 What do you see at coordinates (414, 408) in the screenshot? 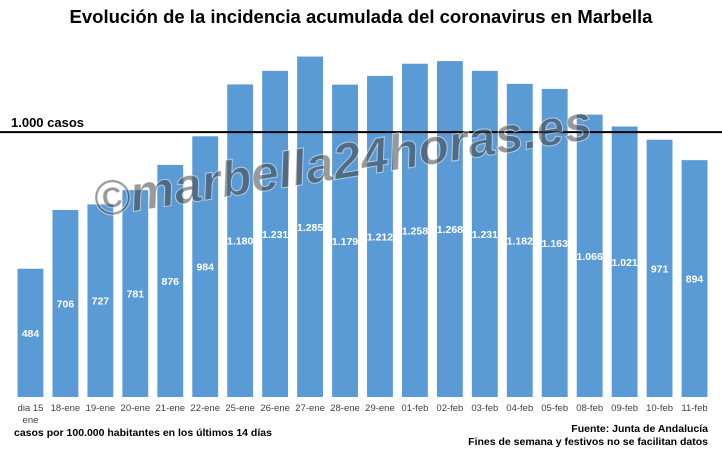
I see `x-tick-label-11: 01-feb` at bounding box center [414, 408].